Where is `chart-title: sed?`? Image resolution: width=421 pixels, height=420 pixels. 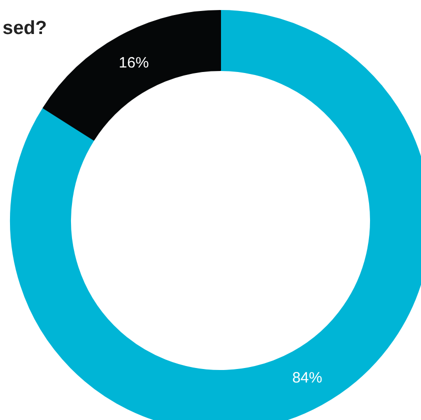
chart-title: sed? is located at coordinates (24, 28).